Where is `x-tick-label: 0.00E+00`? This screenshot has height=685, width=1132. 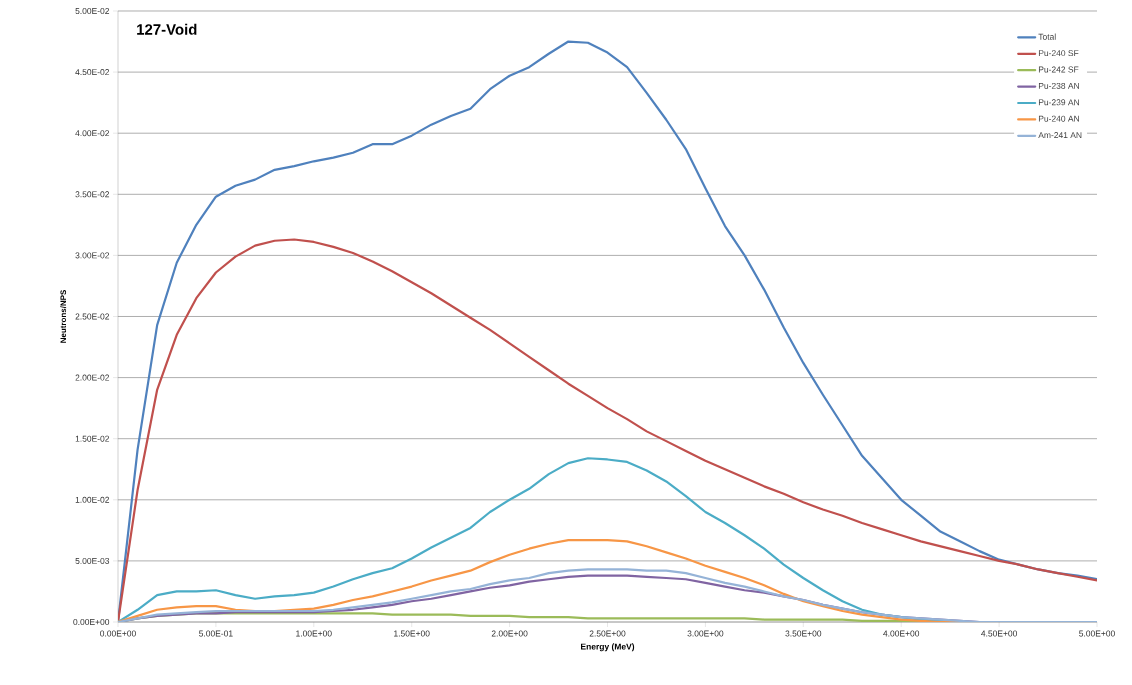
x-tick-label: 0.00E+00 is located at coordinates (118, 633).